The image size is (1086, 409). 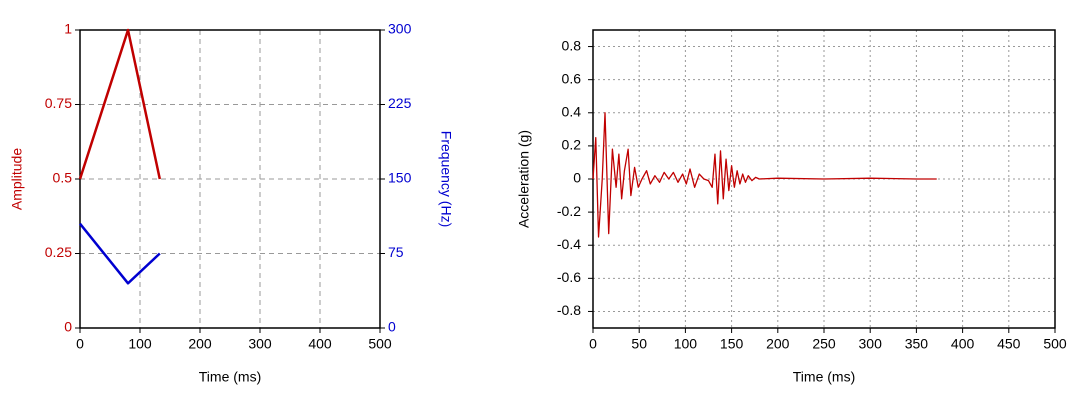 I want to click on y-tick-label: -0.6, so click(x=569, y=277).